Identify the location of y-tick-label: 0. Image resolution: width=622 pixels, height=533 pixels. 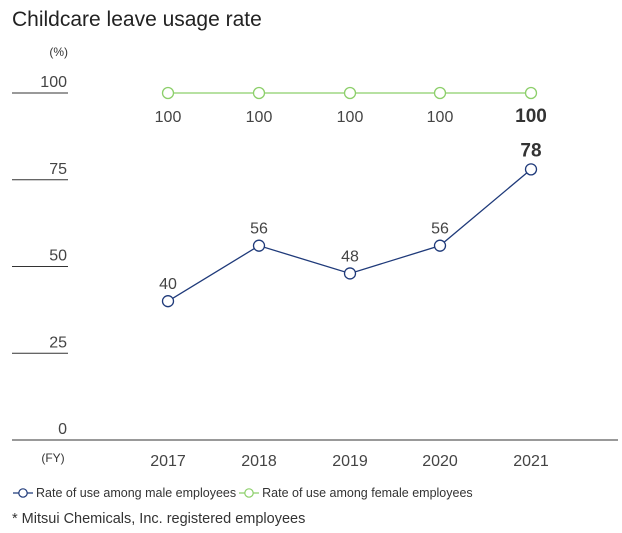
(62, 429).